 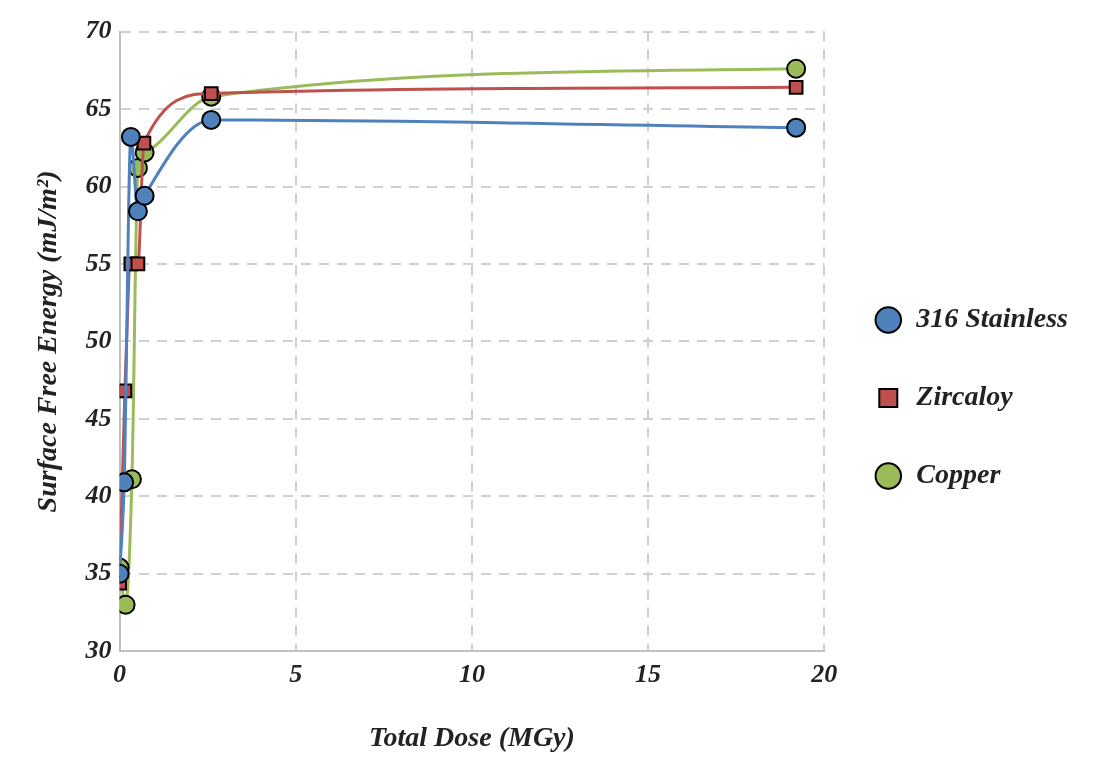 I want to click on y-tick-label: 45, so click(x=98, y=417).